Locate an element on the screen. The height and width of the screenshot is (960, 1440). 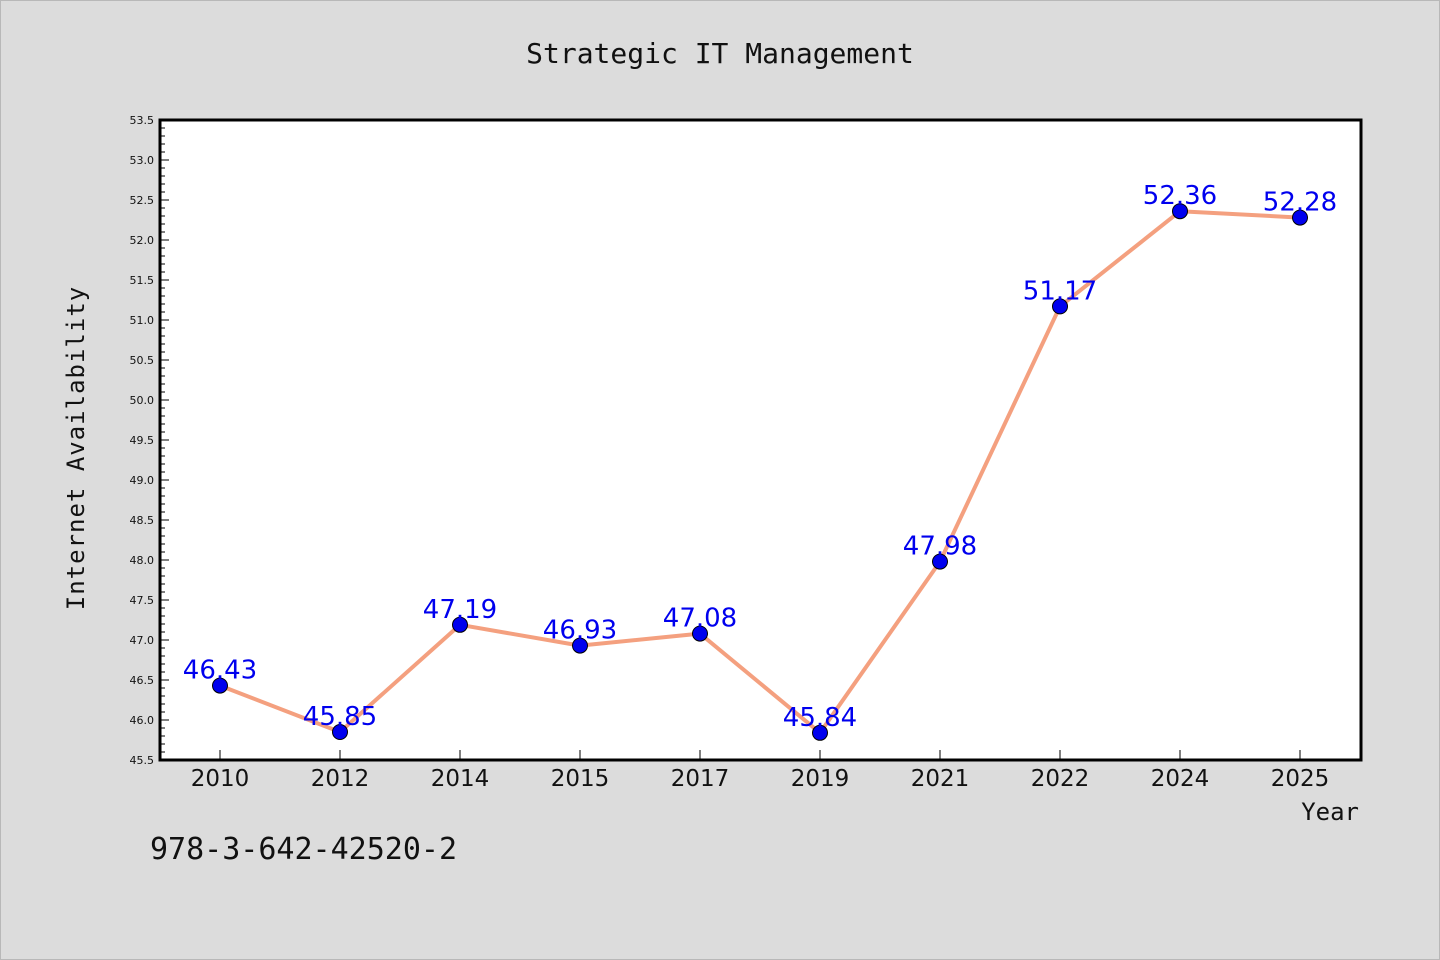
x-tick-label: 2019 is located at coordinates (820, 779).